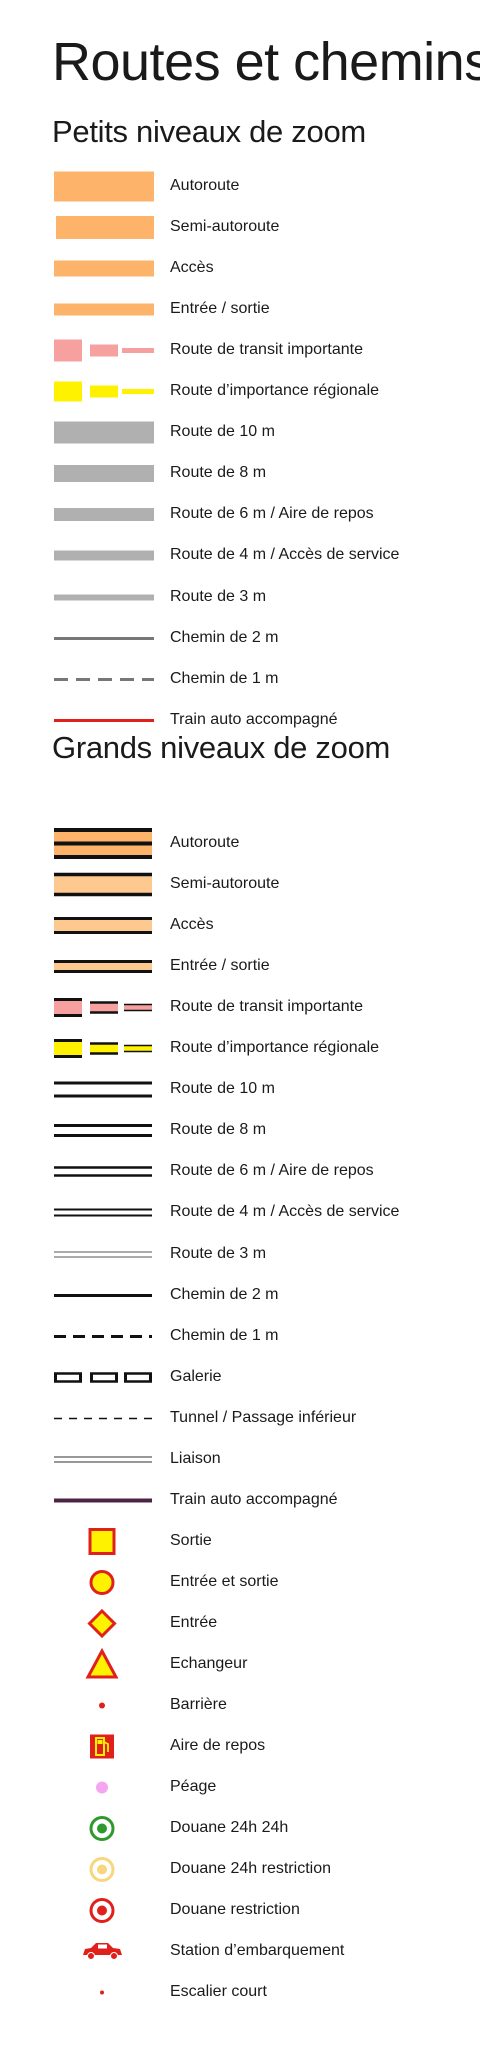 The height and width of the screenshot is (2062, 480). What do you see at coordinates (104, 1377) in the screenshot?
I see `galerie-icon` at bounding box center [104, 1377].